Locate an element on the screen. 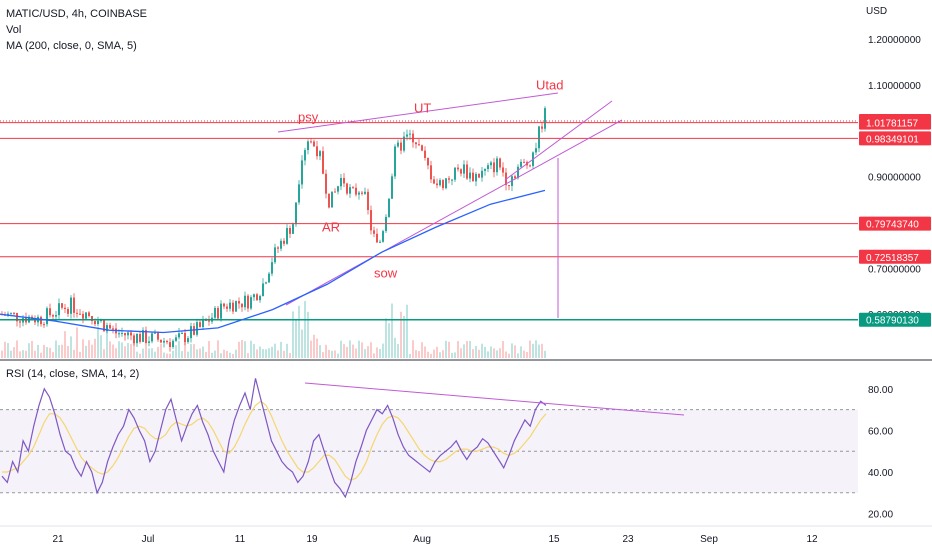 The height and width of the screenshot is (550, 932). rsi-line is located at coordinates (274, 438).